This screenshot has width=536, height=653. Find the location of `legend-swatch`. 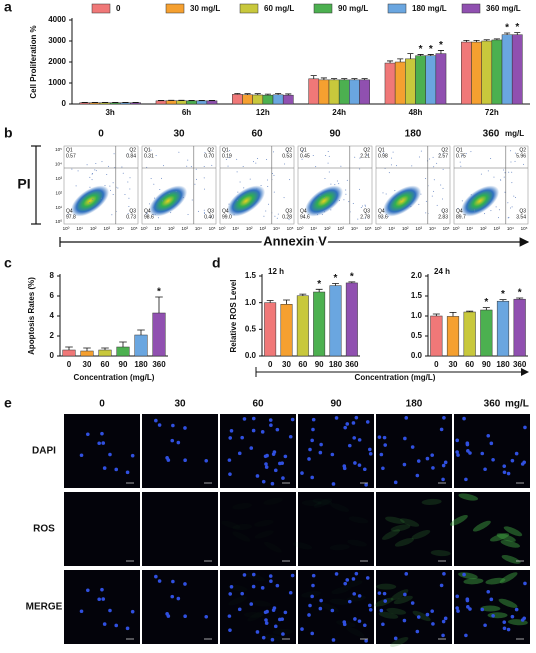

legend-swatch is located at coordinates (397, 8).